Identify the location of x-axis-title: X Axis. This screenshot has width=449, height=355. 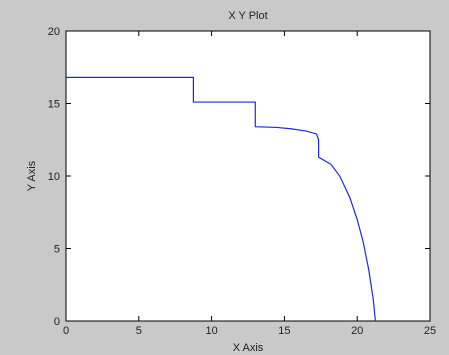
(248, 348).